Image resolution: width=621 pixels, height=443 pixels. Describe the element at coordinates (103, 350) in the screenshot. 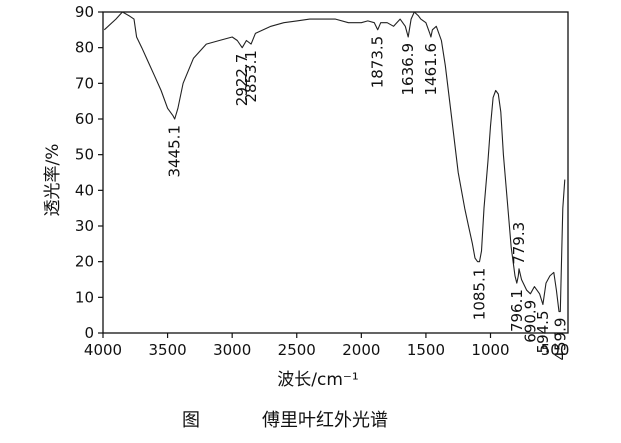

I see `x-tick-label: 4000` at that location.